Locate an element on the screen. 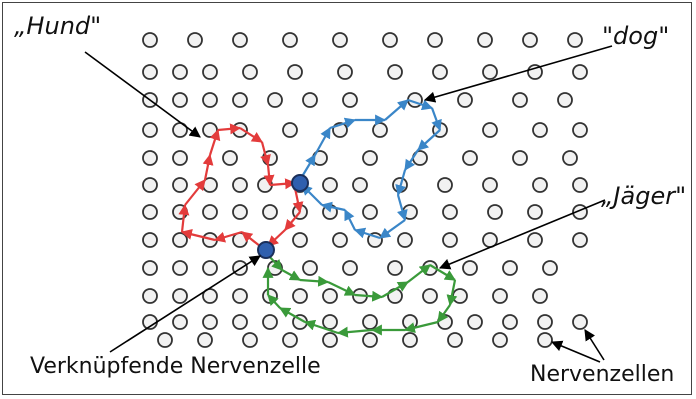  label-jaeger: „Jäger" is located at coordinates (644, 196).